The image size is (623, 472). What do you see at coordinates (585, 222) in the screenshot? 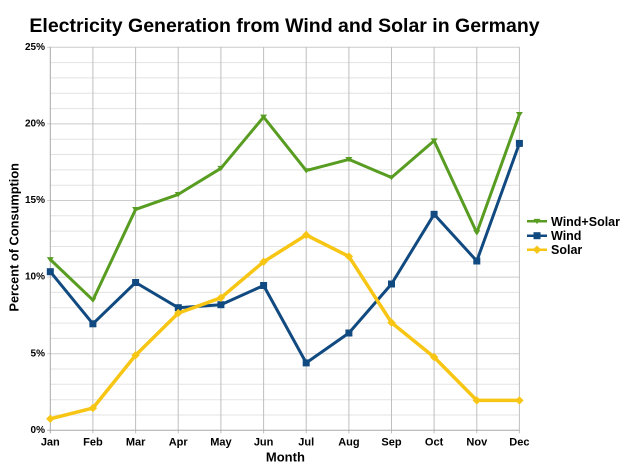
I see `svg-text: Wind+Solar` at bounding box center [585, 222].